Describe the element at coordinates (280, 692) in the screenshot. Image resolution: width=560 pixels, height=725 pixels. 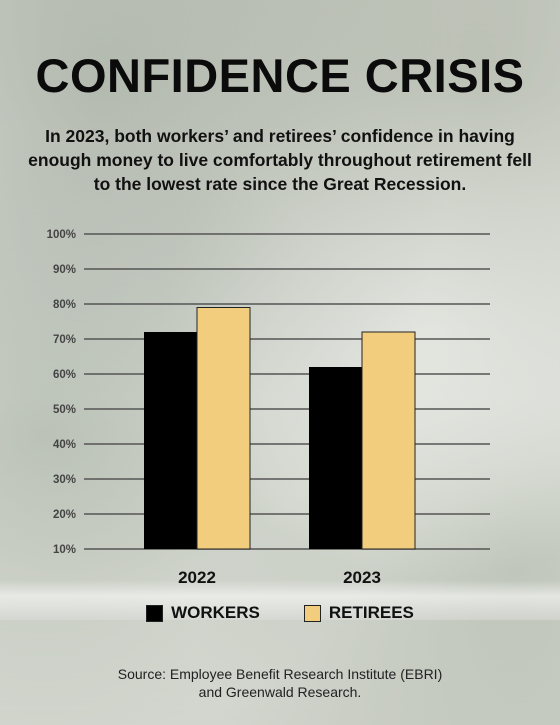
I see `source-line-2: and Greenwald Research.` at that location.